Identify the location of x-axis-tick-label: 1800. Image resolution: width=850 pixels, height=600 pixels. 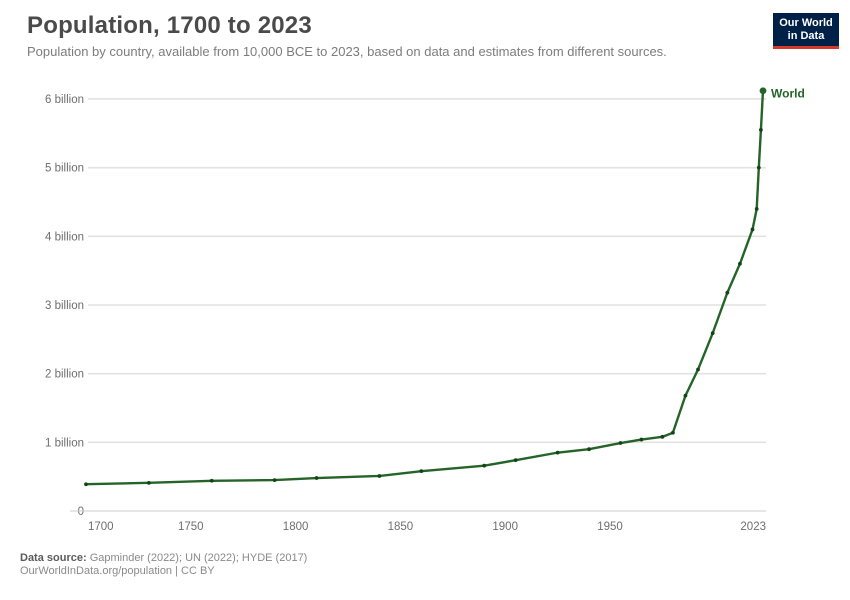
(296, 527).